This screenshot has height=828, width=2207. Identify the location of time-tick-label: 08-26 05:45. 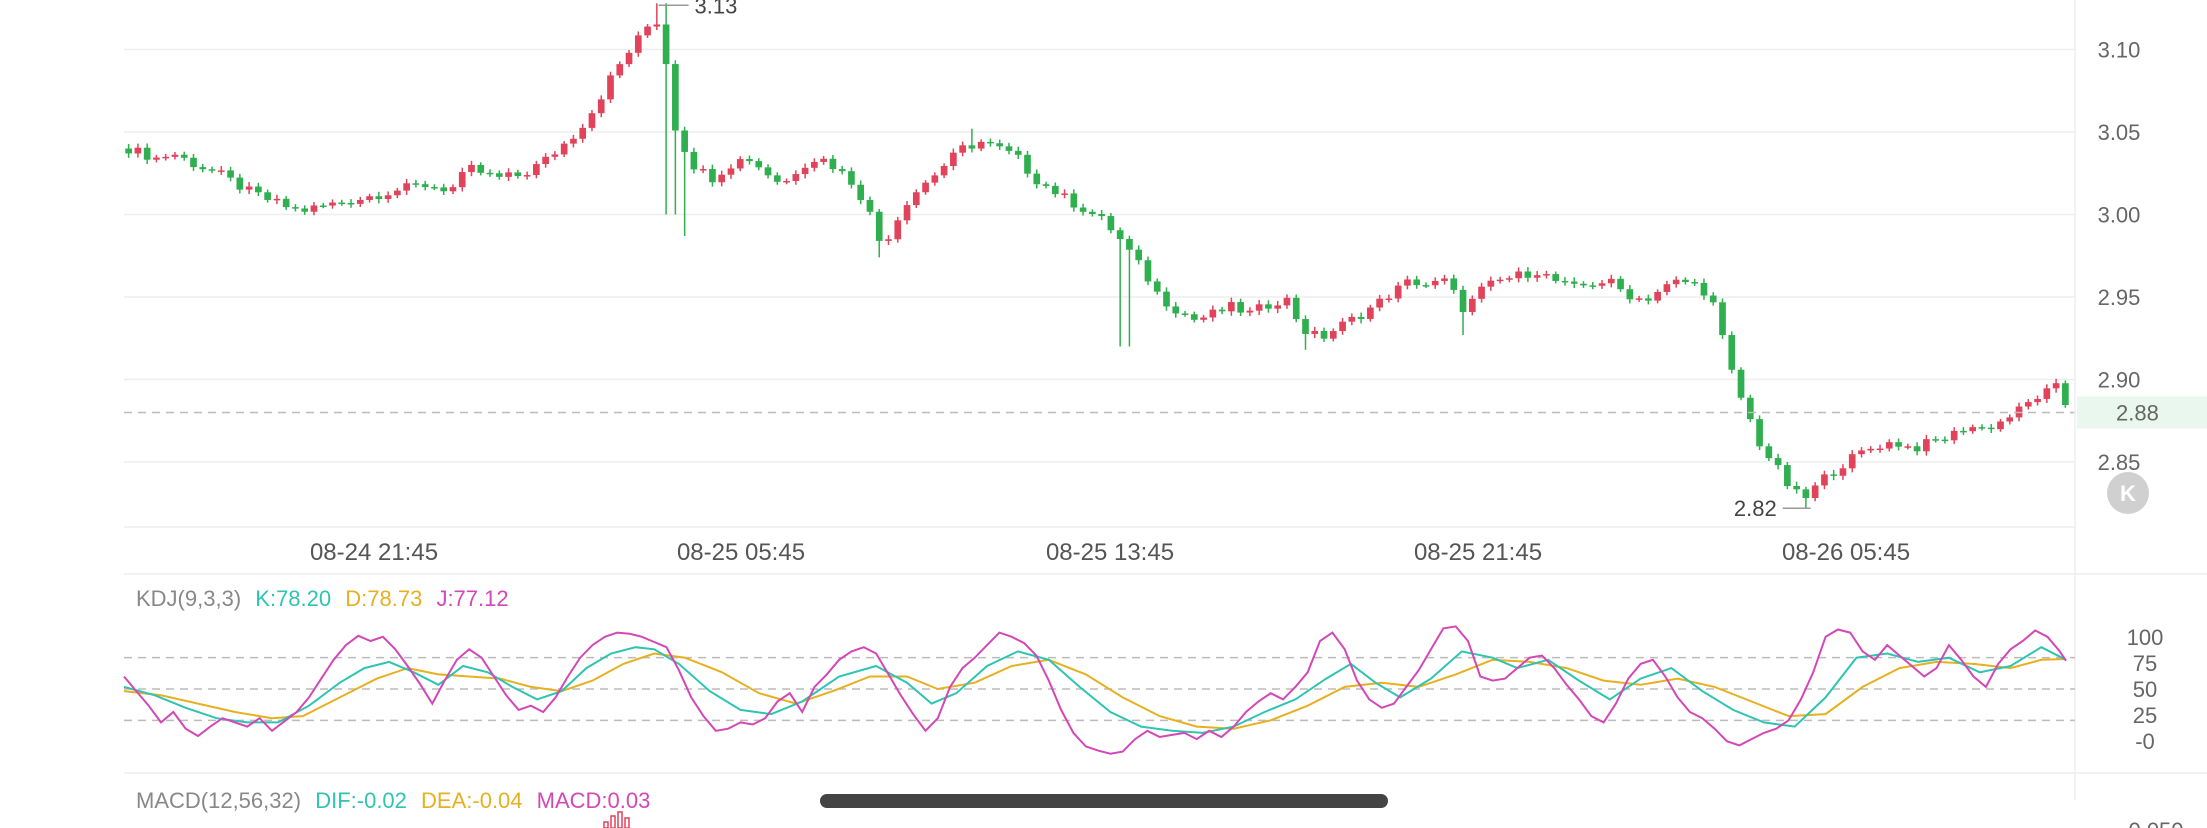
(1846, 552).